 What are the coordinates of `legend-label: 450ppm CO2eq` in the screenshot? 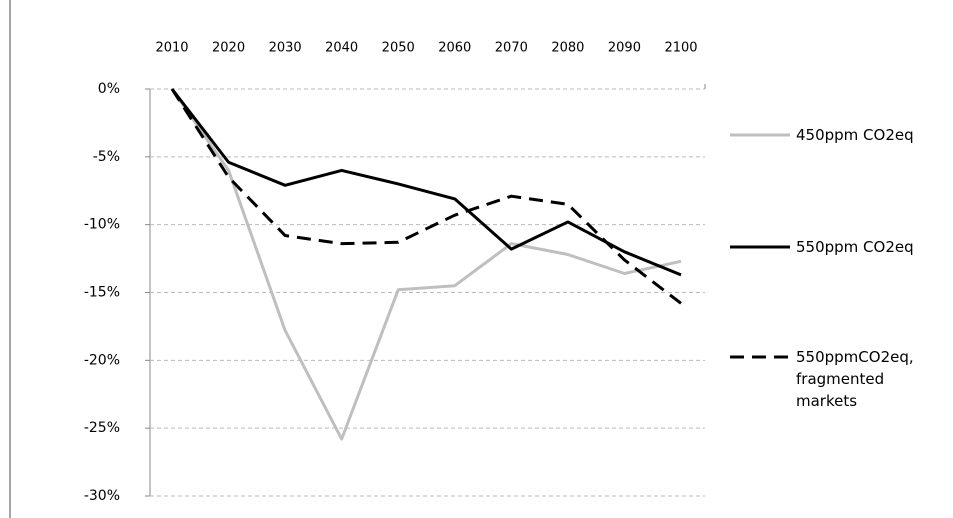 It's located at (855, 135).